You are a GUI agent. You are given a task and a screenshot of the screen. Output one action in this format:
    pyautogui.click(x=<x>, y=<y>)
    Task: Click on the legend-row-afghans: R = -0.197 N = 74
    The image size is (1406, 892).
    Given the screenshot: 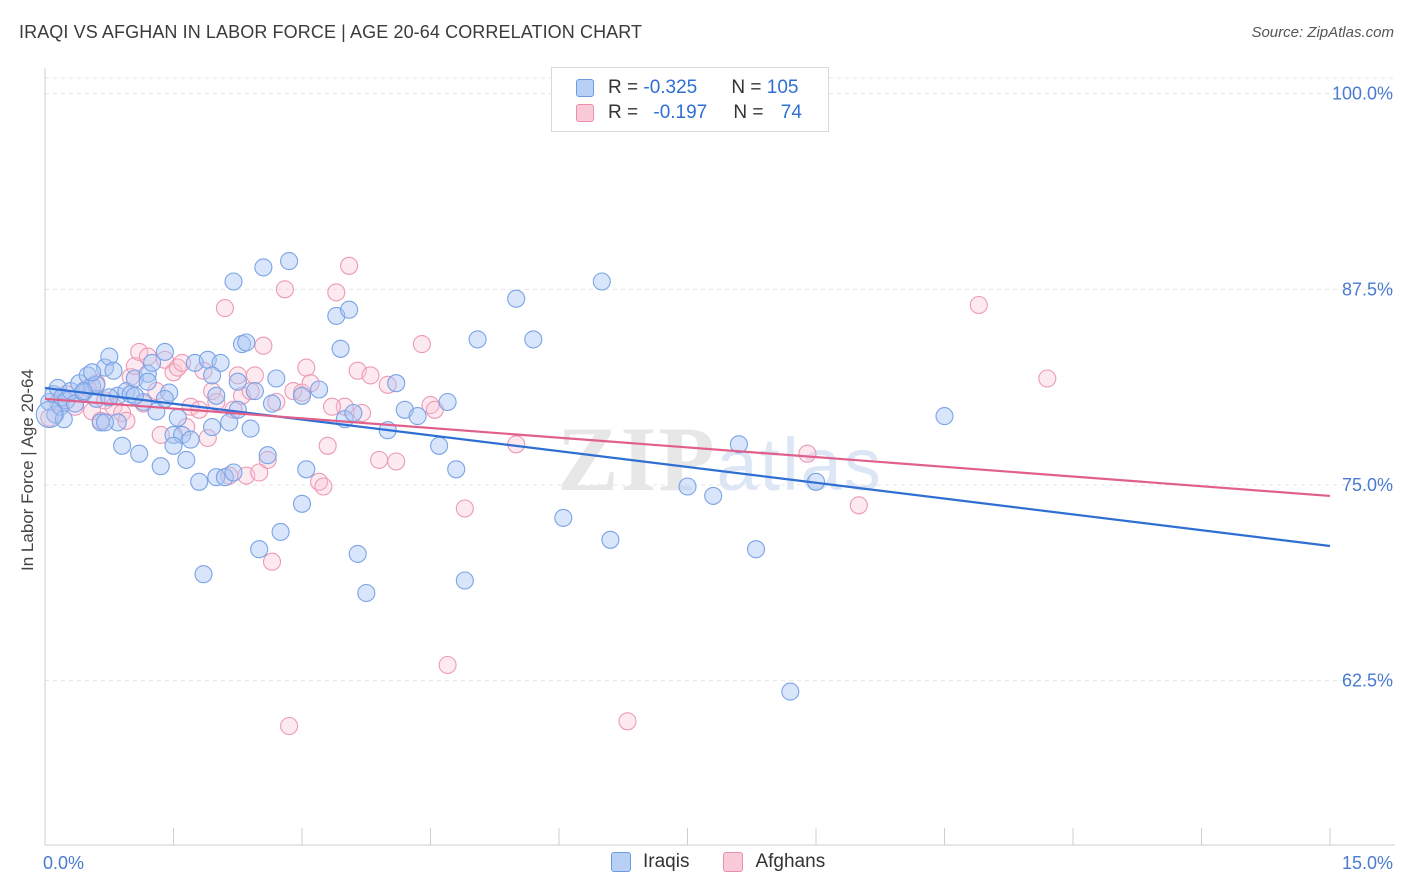 What is the action you would take?
    pyautogui.click(x=689, y=113)
    